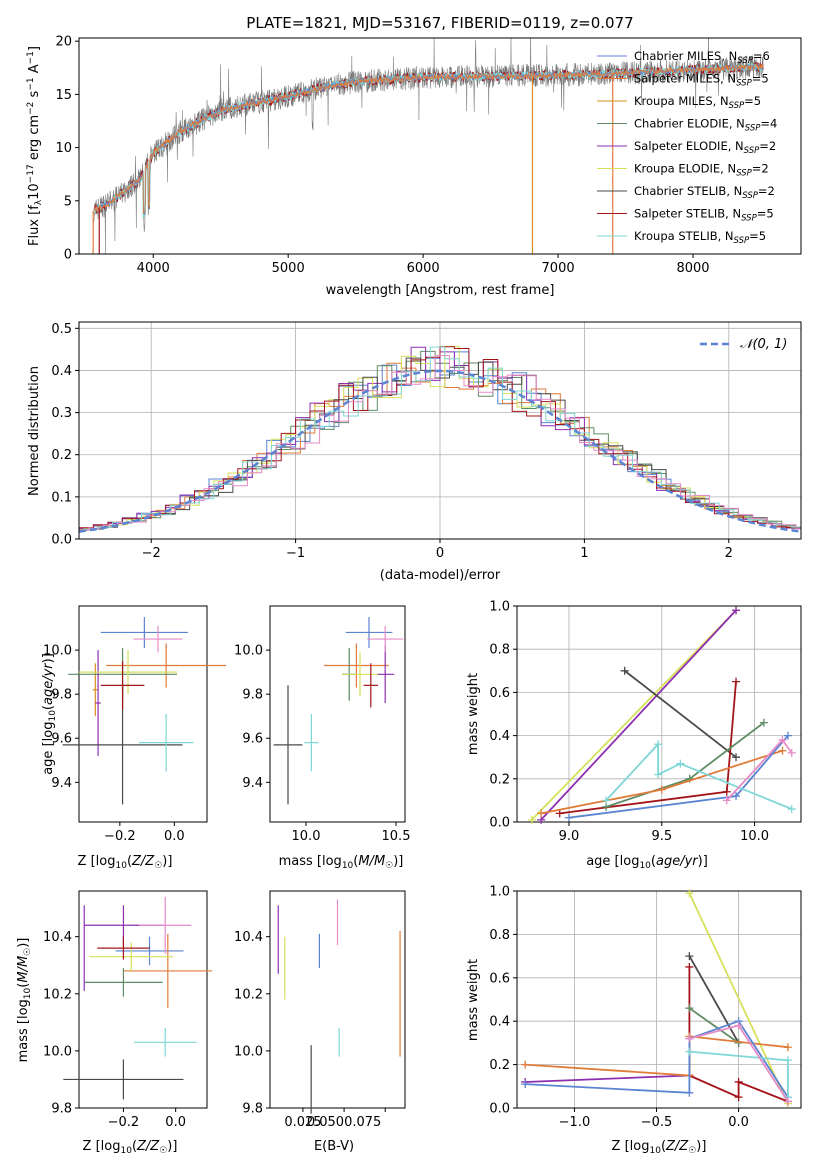  What do you see at coordinates (440, 290) in the screenshot?
I see `spectrum-xlabel: wavelength [Angstrom, rest frame]` at bounding box center [440, 290].